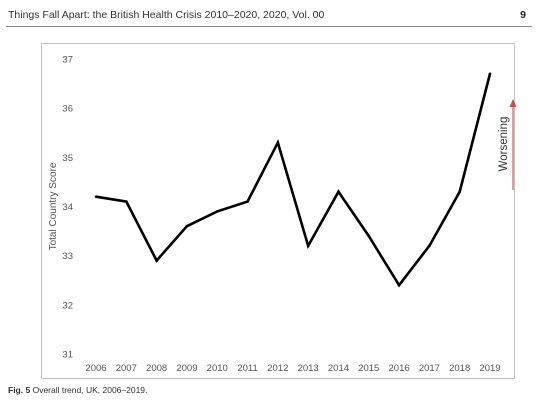  Describe the element at coordinates (513, 103) in the screenshot. I see `worsening-arrow-head-icon` at that location.